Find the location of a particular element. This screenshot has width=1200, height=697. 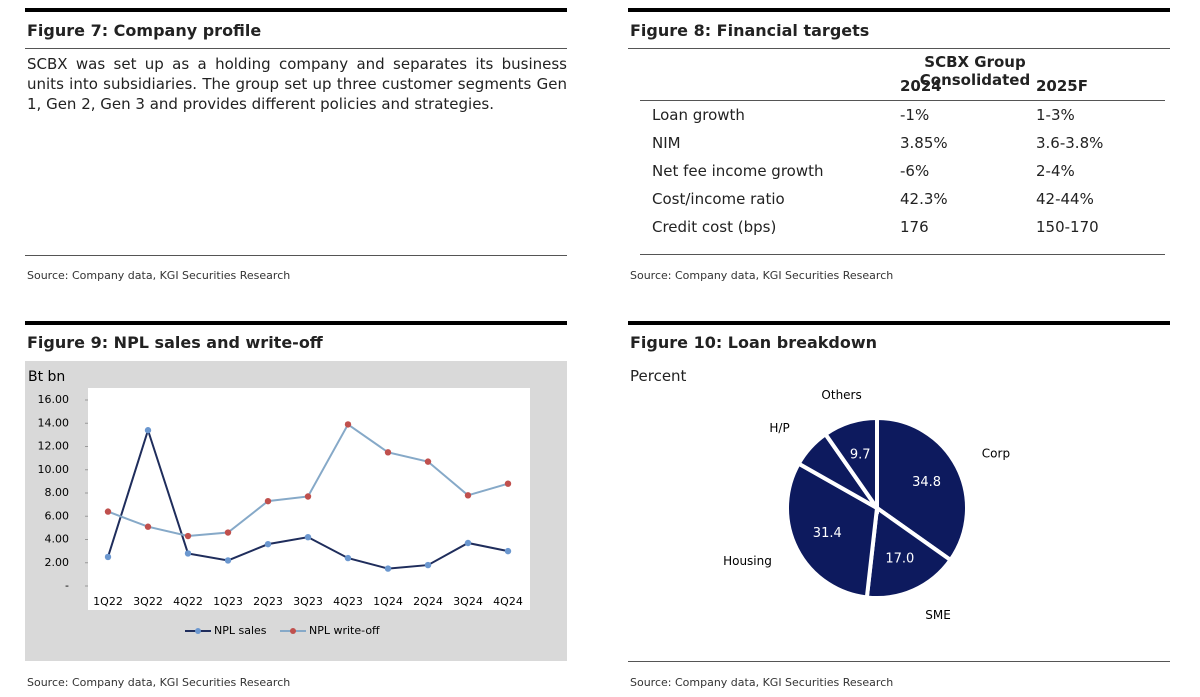

table-cell: 1-3% is located at coordinates (1055, 115).